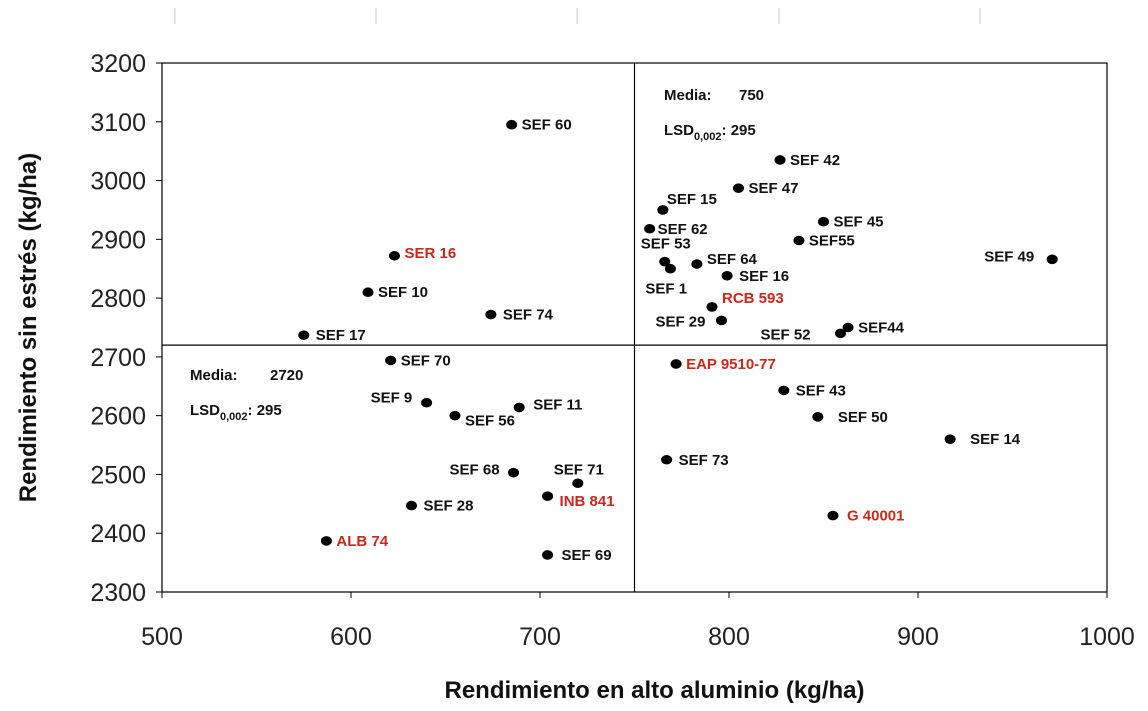 The width and height of the screenshot is (1148, 711). What do you see at coordinates (540, 637) in the screenshot?
I see `x-tick-label: 700` at bounding box center [540, 637].